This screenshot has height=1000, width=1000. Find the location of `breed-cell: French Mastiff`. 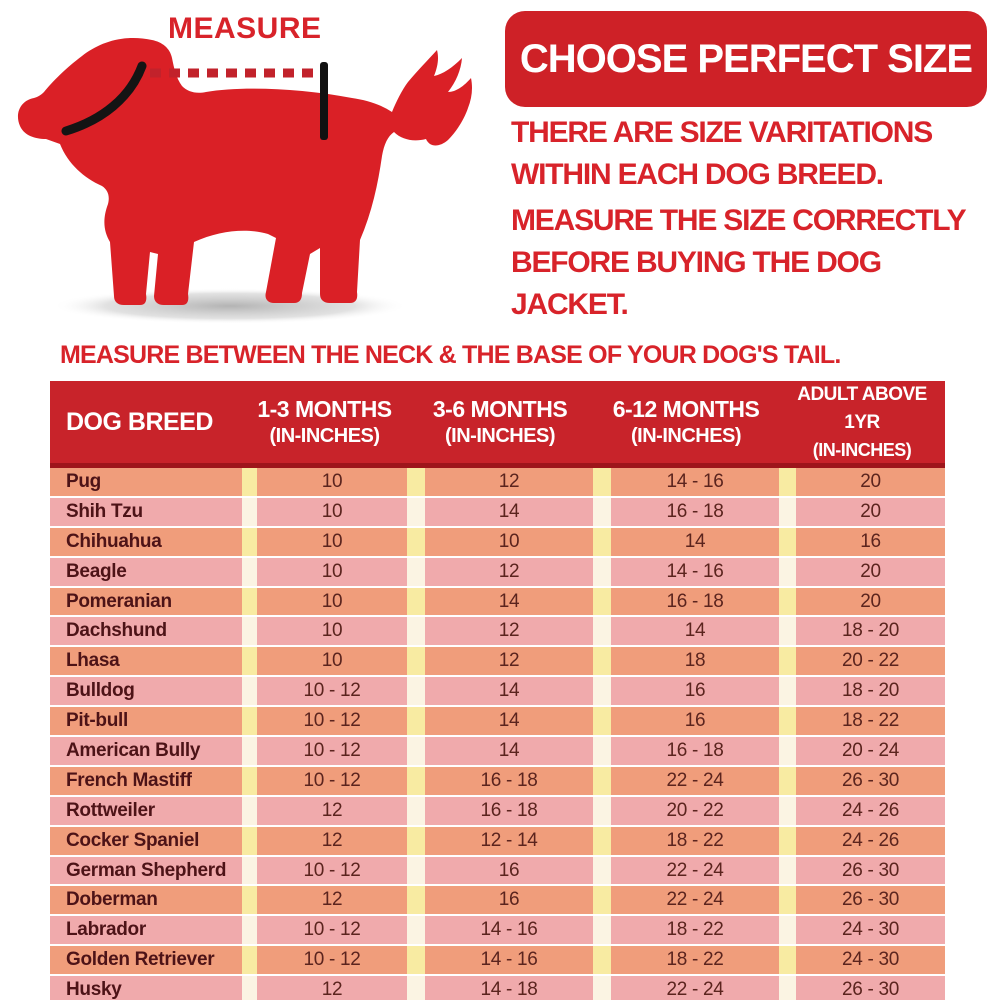

breed-cell: French Mastiff is located at coordinates (146, 780).